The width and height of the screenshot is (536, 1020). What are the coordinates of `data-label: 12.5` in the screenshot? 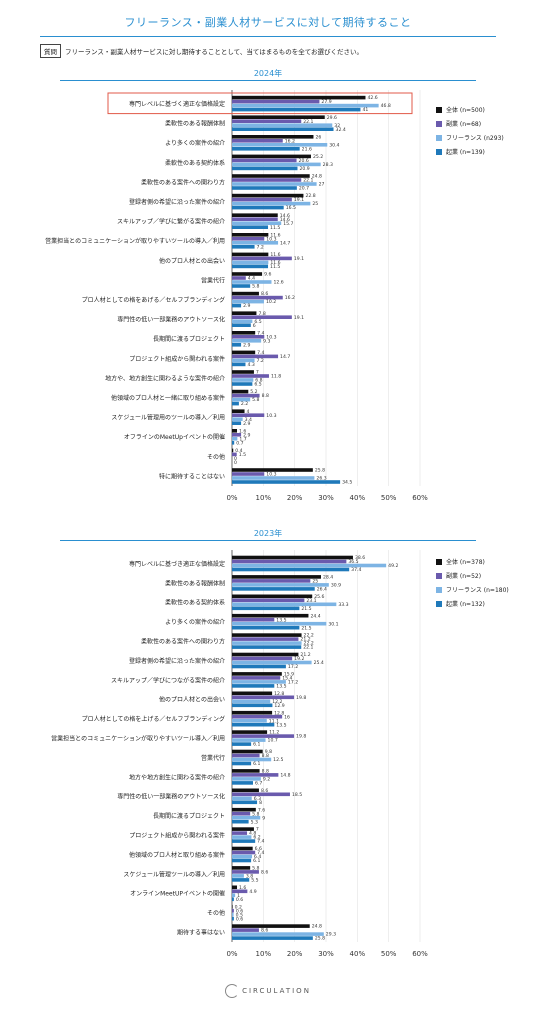 It's located at (278, 760).